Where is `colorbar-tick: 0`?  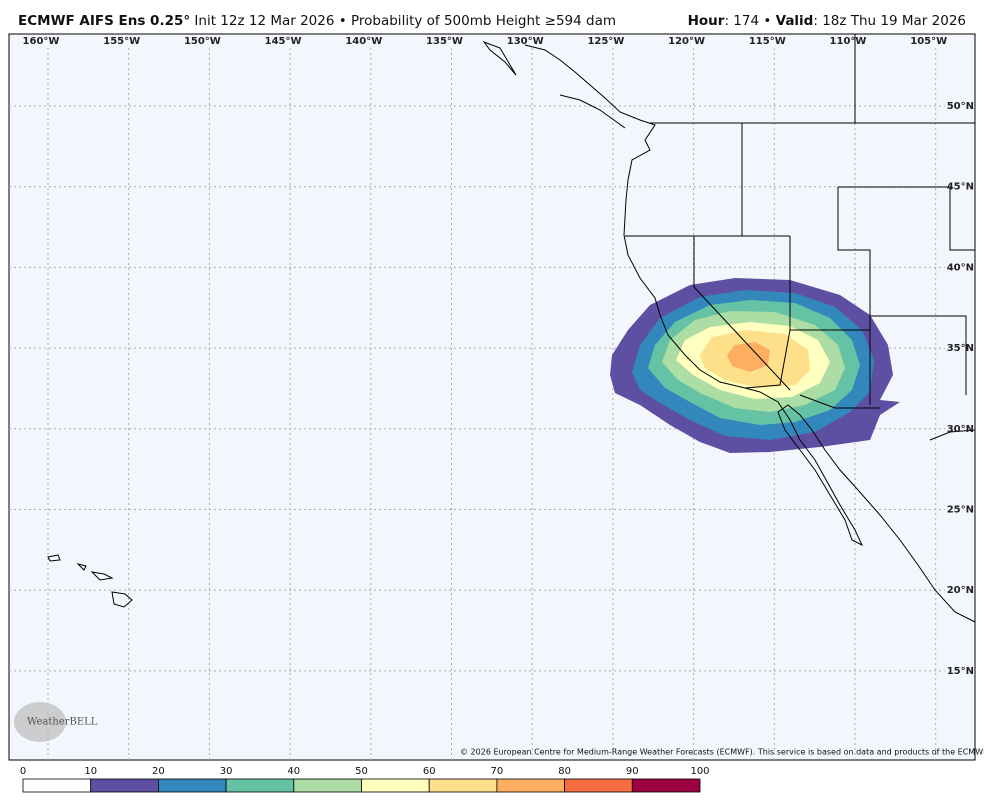
colorbar-tick: 0 is located at coordinates (23, 771).